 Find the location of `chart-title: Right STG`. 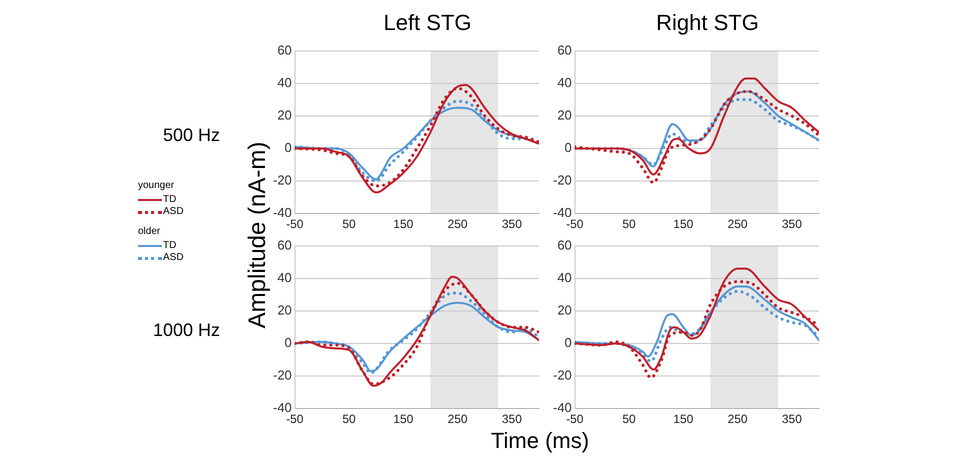

chart-title: Right STG is located at coordinates (707, 23).